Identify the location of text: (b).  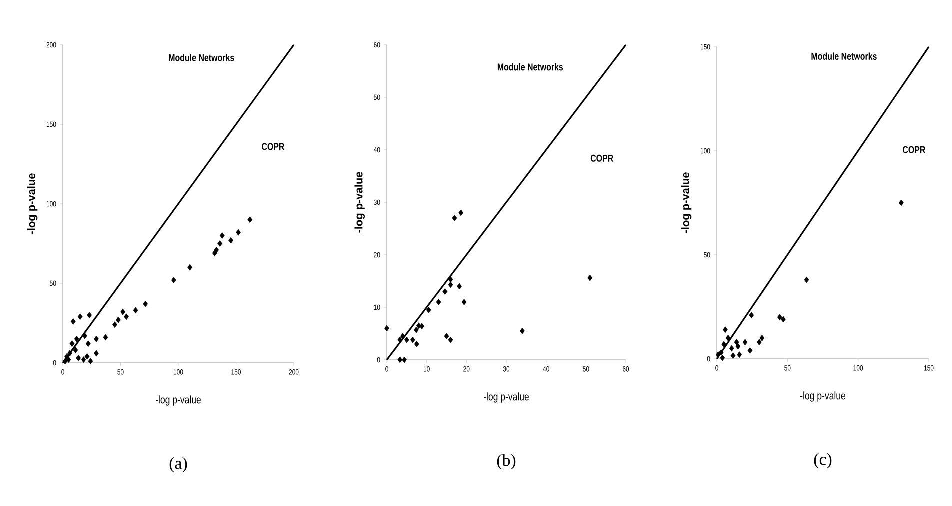
(506, 462).